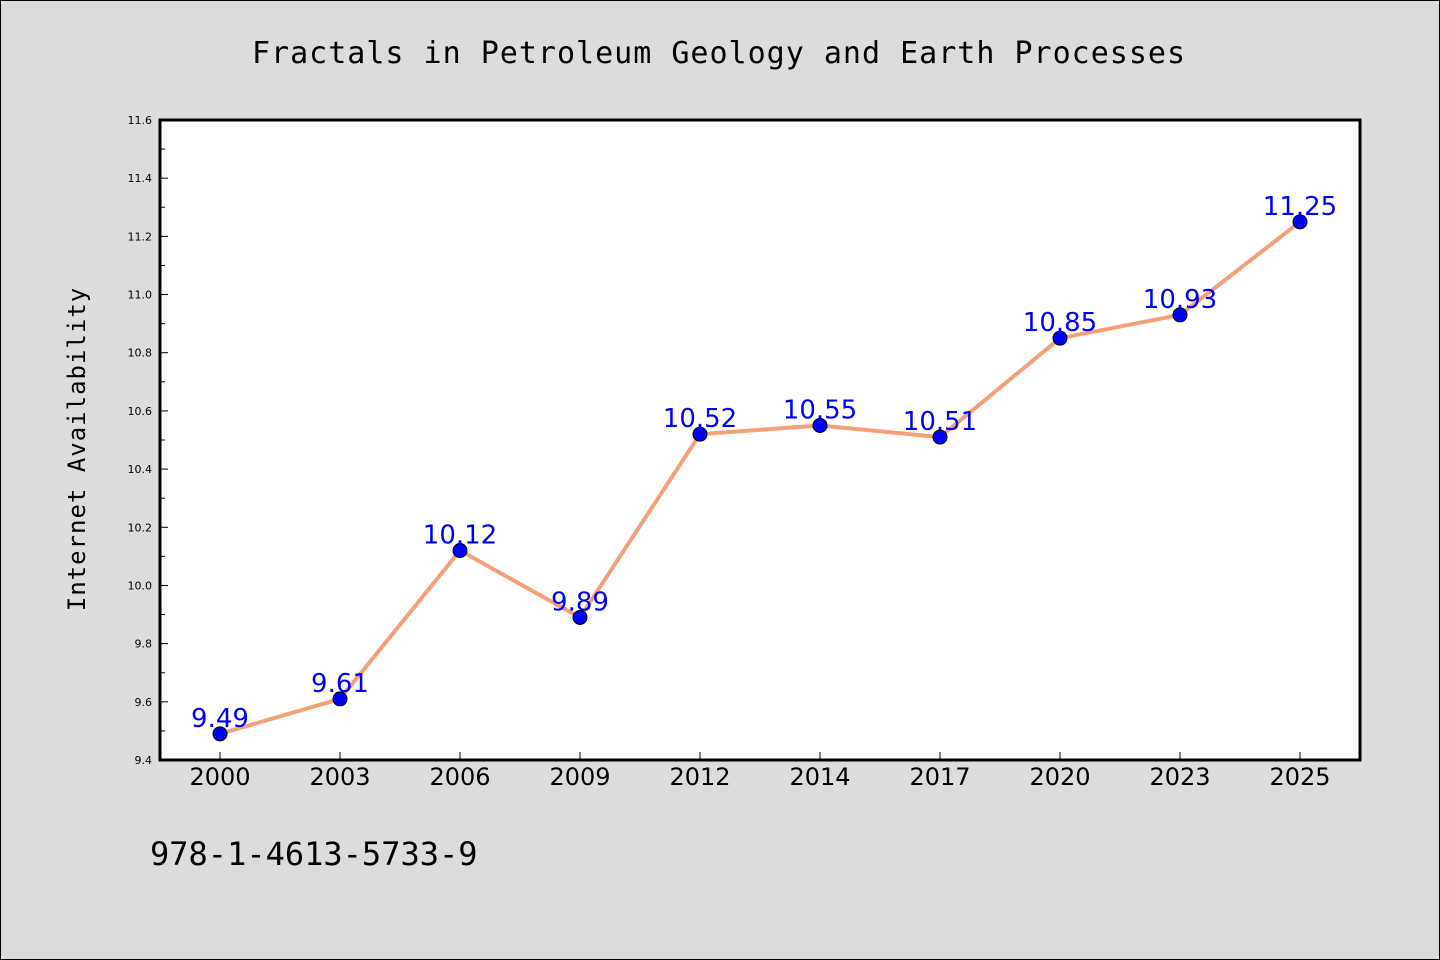  I want to click on data-label: 9.61, so click(340, 684).